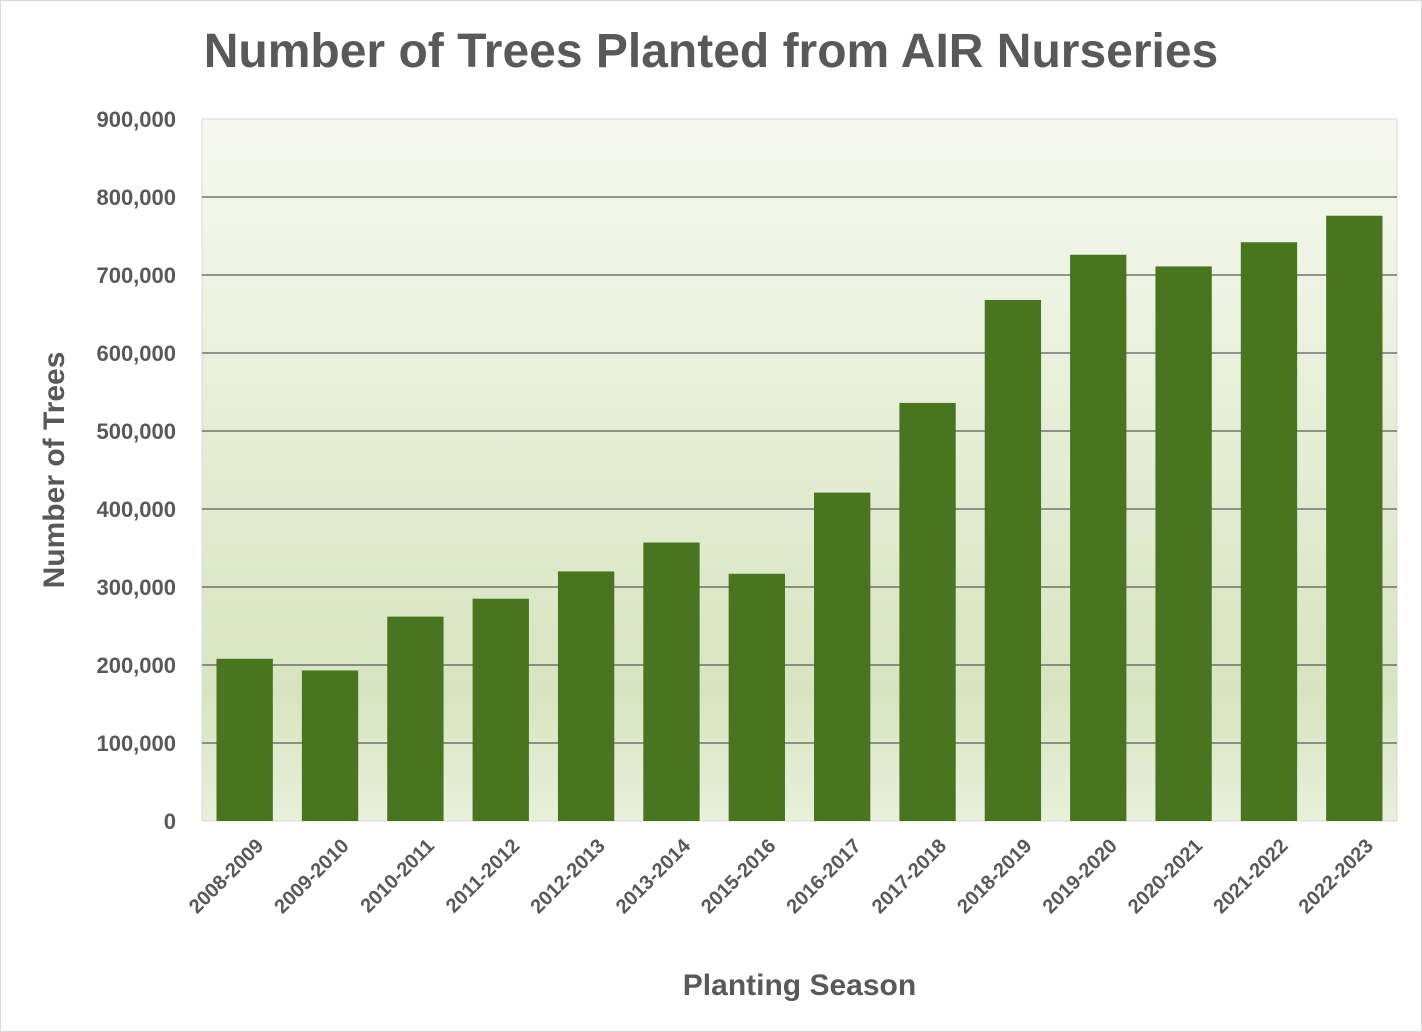 The image size is (1422, 1032). I want to click on x-tick-label: 2012-2013, so click(567, 876).